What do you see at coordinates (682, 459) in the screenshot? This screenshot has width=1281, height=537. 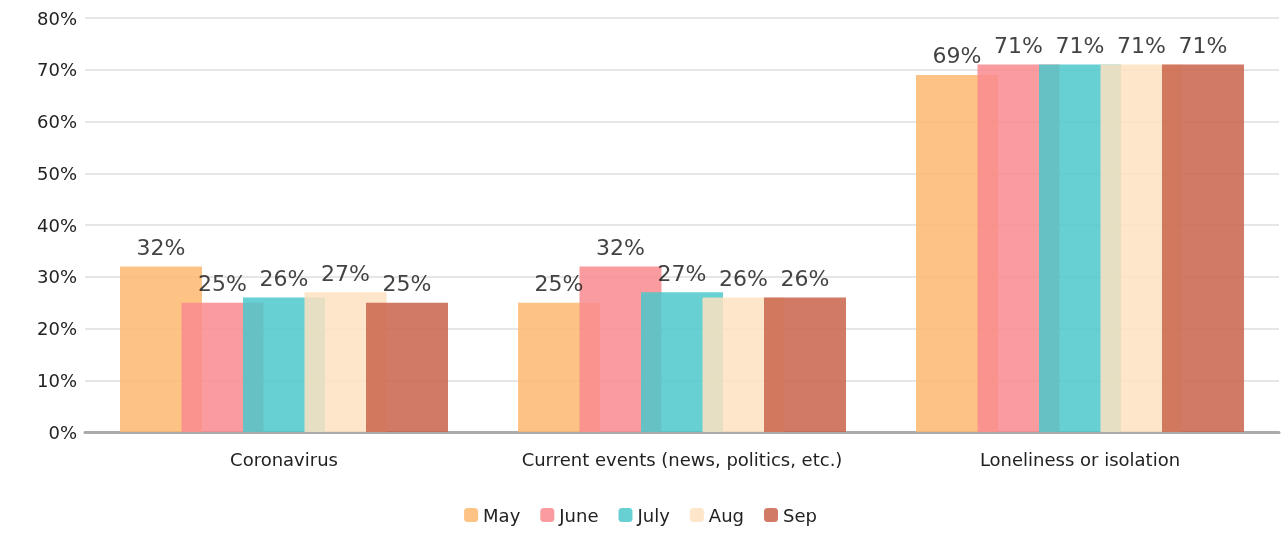 I see `x-tick-label: Current events (news, politics, etc.)` at bounding box center [682, 459].